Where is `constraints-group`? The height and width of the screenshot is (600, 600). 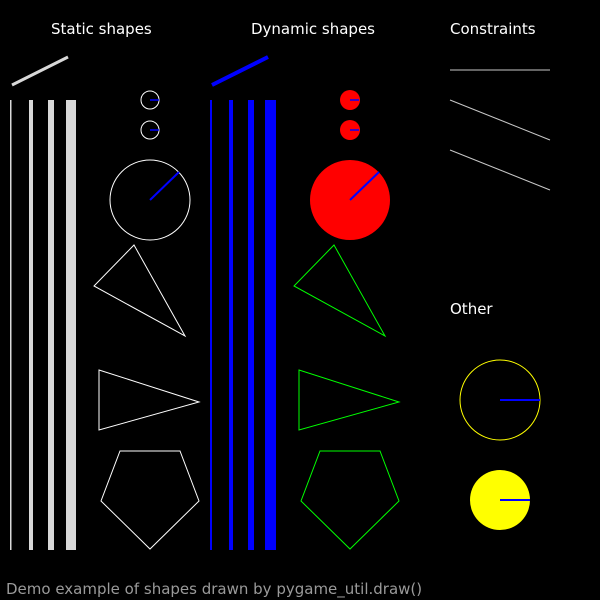 constraints-group is located at coordinates (500, 130).